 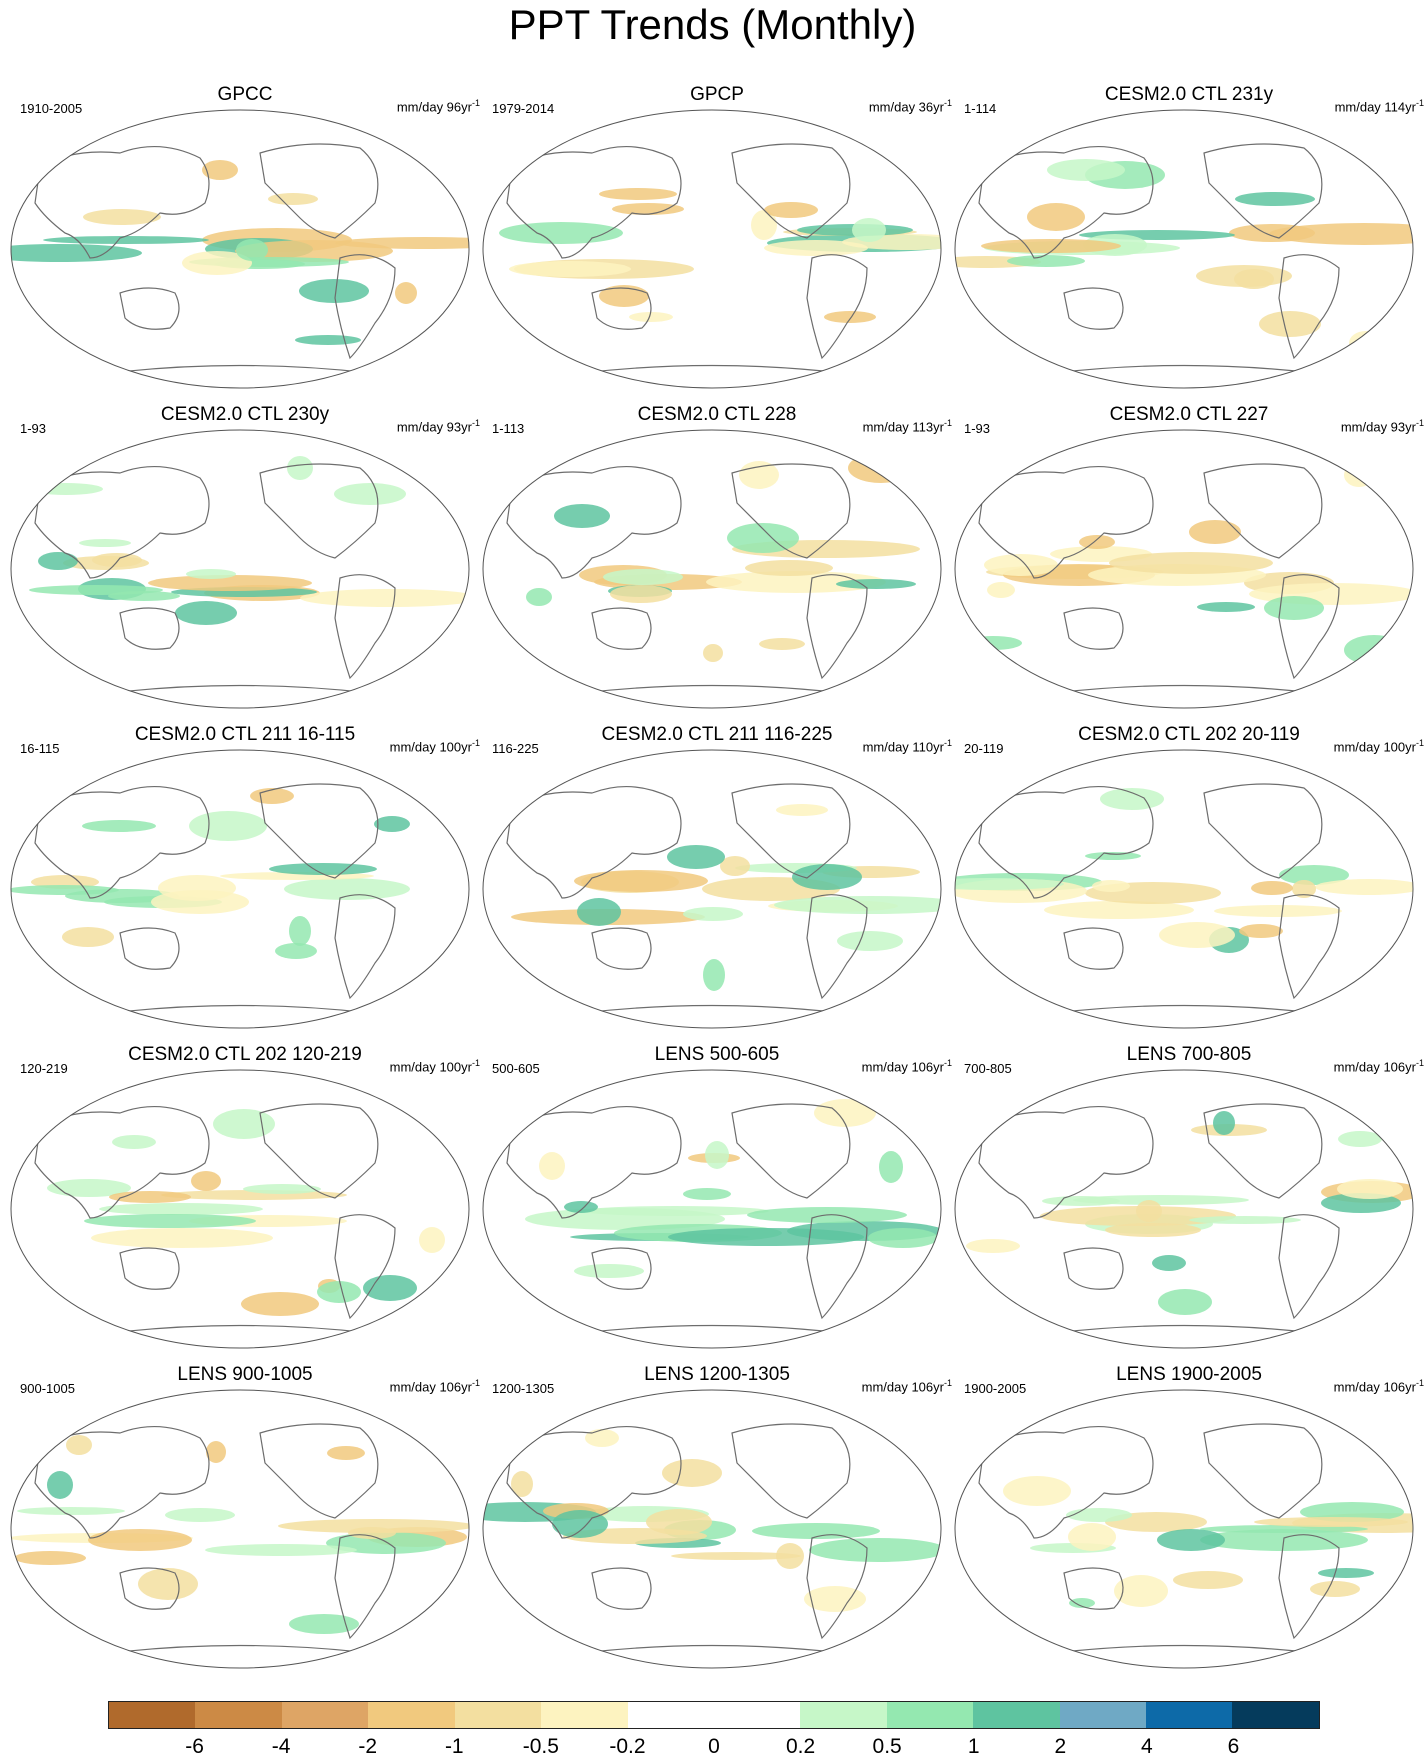 I want to click on panel-units: mm/day 93yr-1, so click(x=438, y=426).